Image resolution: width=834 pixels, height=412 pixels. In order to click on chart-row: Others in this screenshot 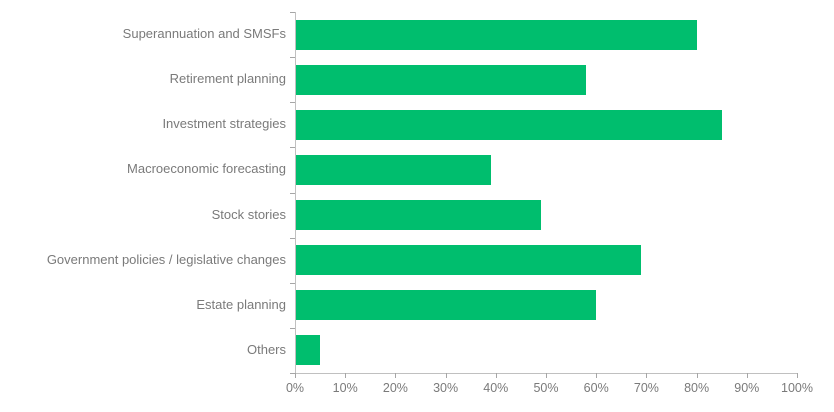, I will do `click(398, 350)`.